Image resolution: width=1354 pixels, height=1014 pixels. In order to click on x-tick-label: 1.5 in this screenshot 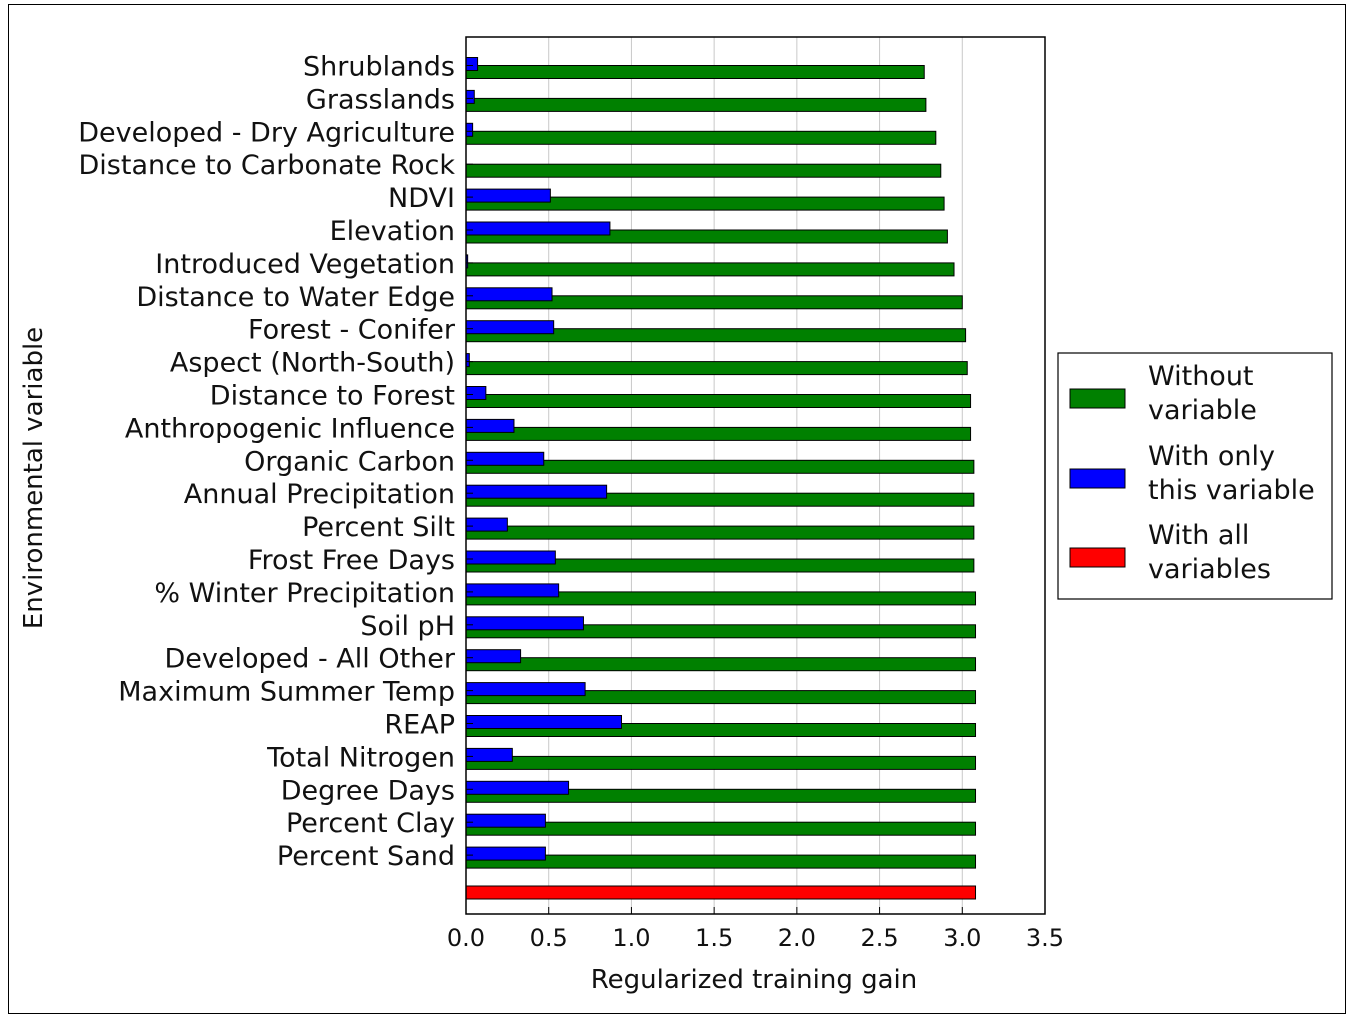, I will do `click(714, 938)`.